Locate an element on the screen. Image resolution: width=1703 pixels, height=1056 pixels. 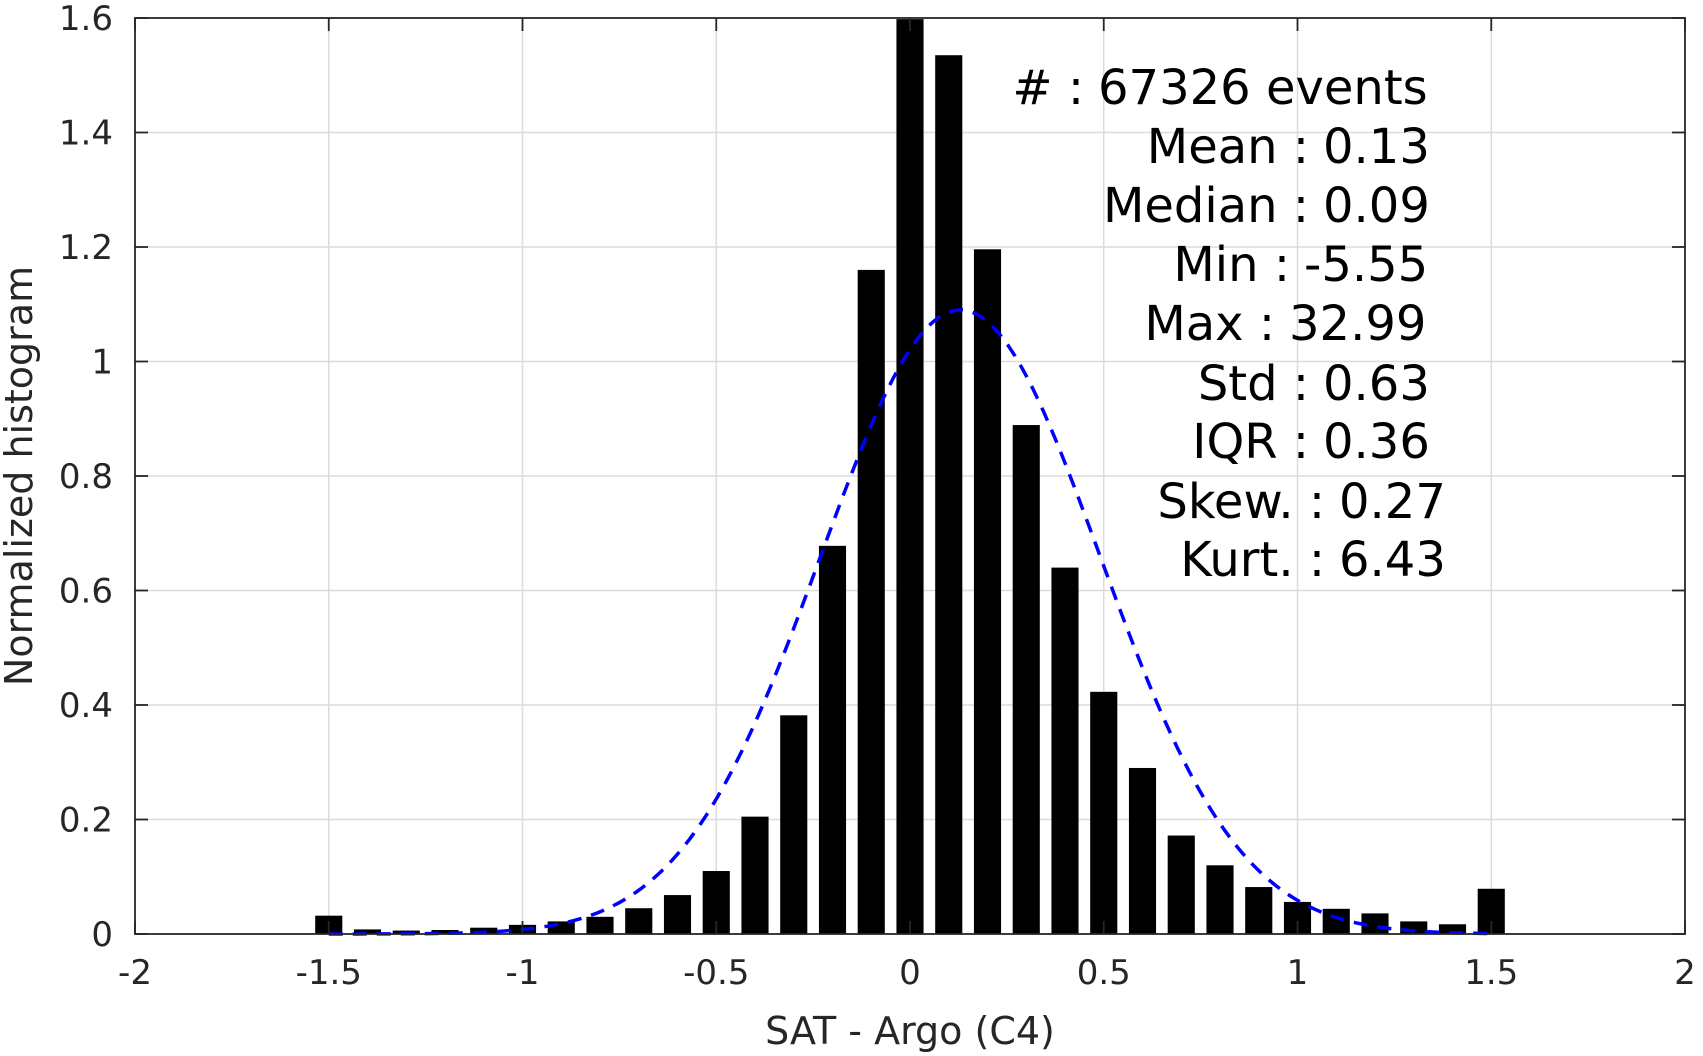
y-tick-label: 1.6 is located at coordinates (86, 19).